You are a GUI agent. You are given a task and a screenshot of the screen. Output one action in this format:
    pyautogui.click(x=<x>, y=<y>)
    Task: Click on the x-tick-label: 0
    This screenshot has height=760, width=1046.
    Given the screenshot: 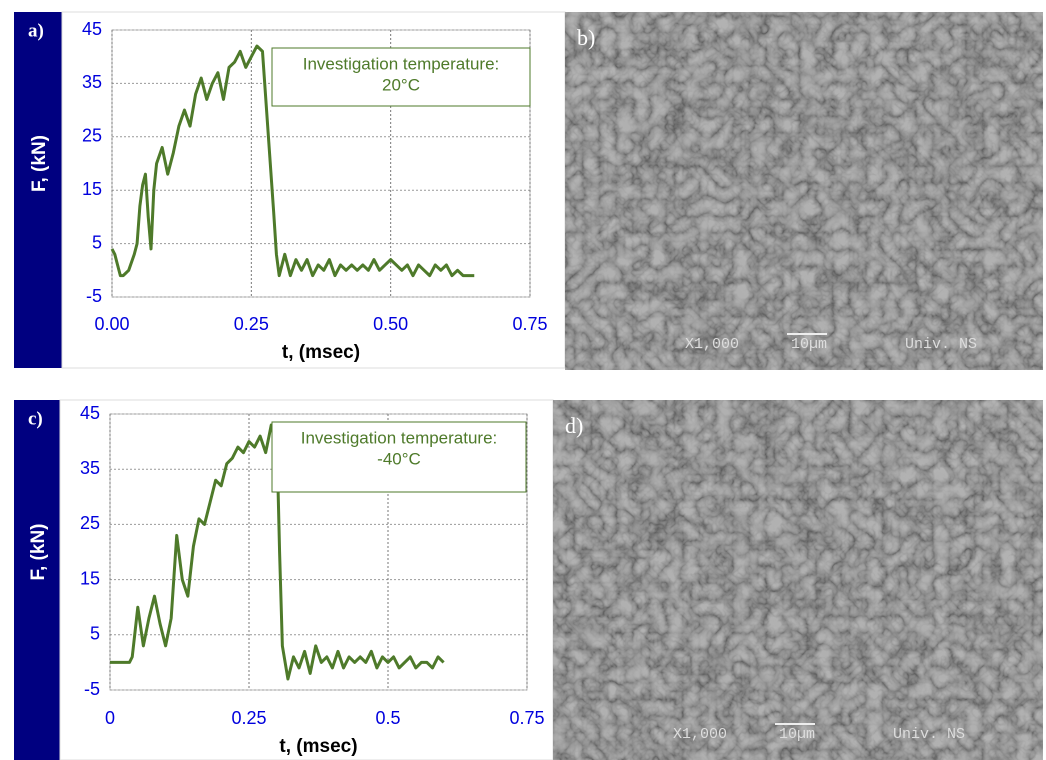 What is the action you would take?
    pyautogui.click(x=110, y=718)
    